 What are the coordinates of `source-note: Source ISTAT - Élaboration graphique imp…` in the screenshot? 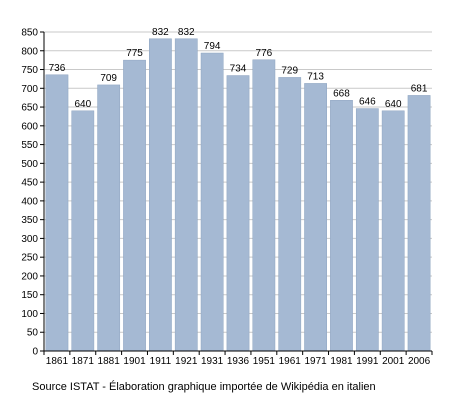 It's located at (204, 387).